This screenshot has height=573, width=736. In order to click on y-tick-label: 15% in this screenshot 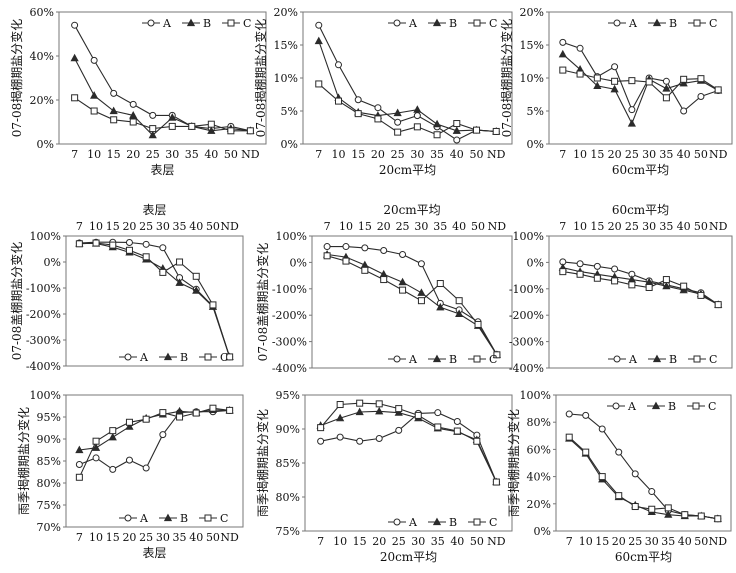, I will do `click(532, 45)`.